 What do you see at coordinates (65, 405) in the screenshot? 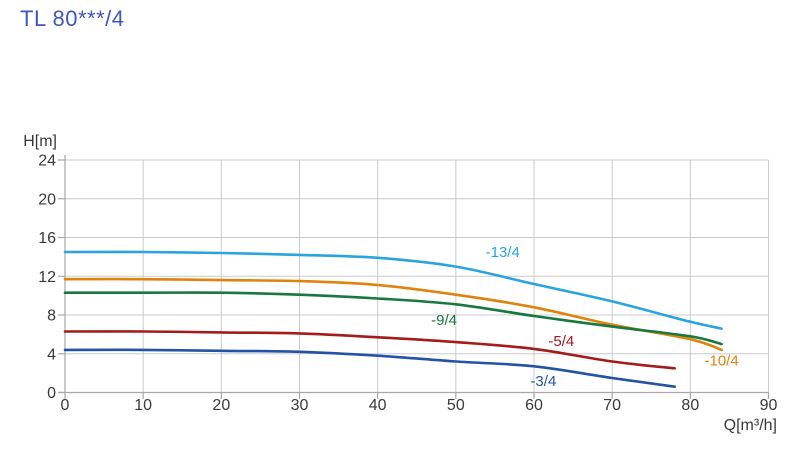
I see `x-tick-label-0: 0` at bounding box center [65, 405].